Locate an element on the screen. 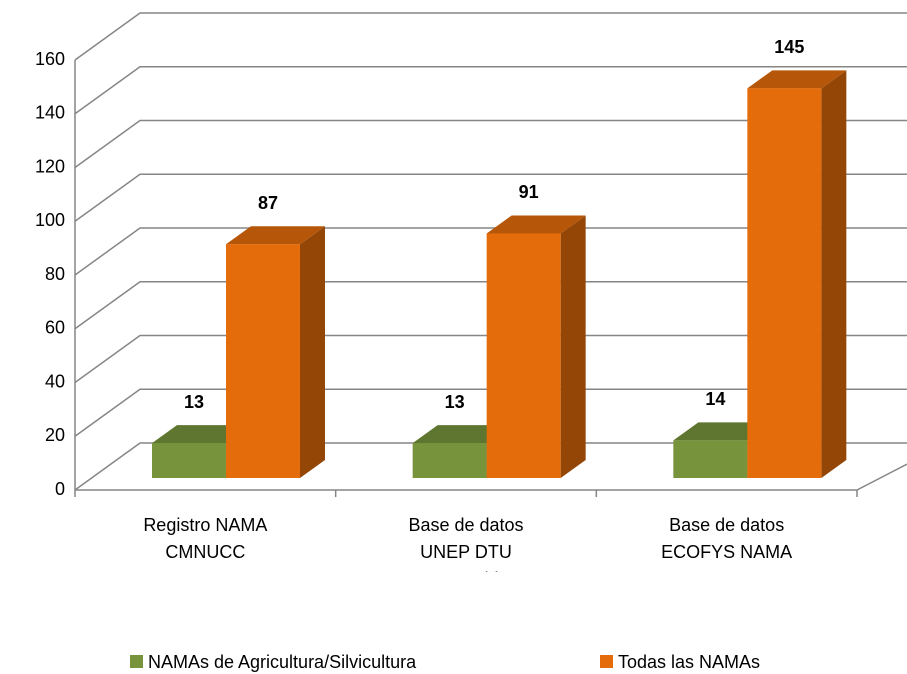 The height and width of the screenshot is (674, 907). y-tick-label: 40 is located at coordinates (55, 381).